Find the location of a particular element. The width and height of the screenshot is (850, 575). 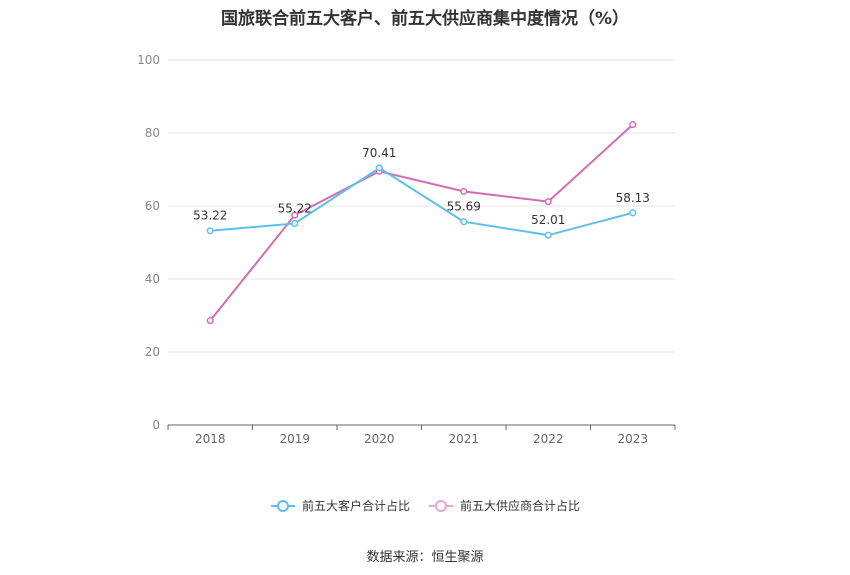

data-label: 55.69 is located at coordinates (464, 207).